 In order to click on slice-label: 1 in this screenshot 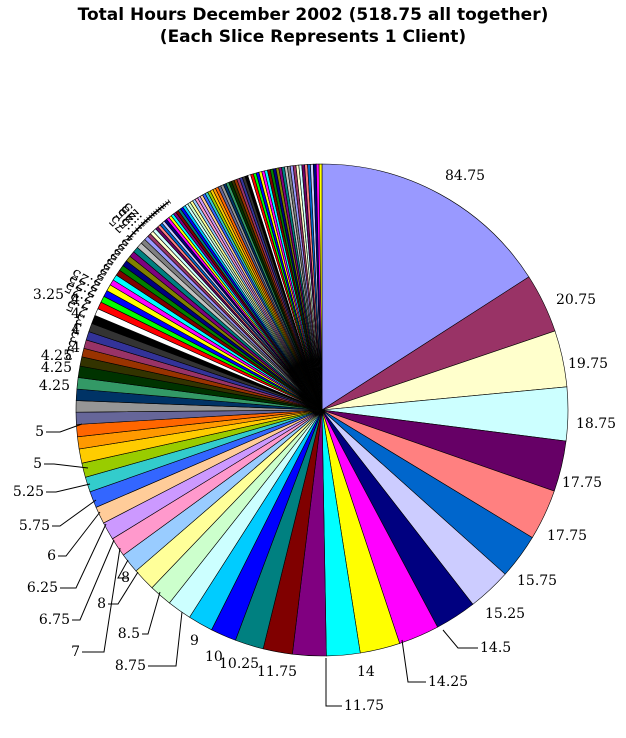, I will do `click(166, 203)`.